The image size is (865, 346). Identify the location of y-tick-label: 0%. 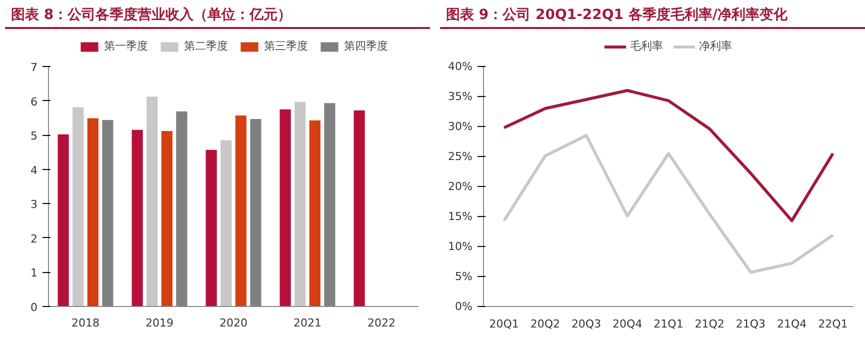
(463, 306).